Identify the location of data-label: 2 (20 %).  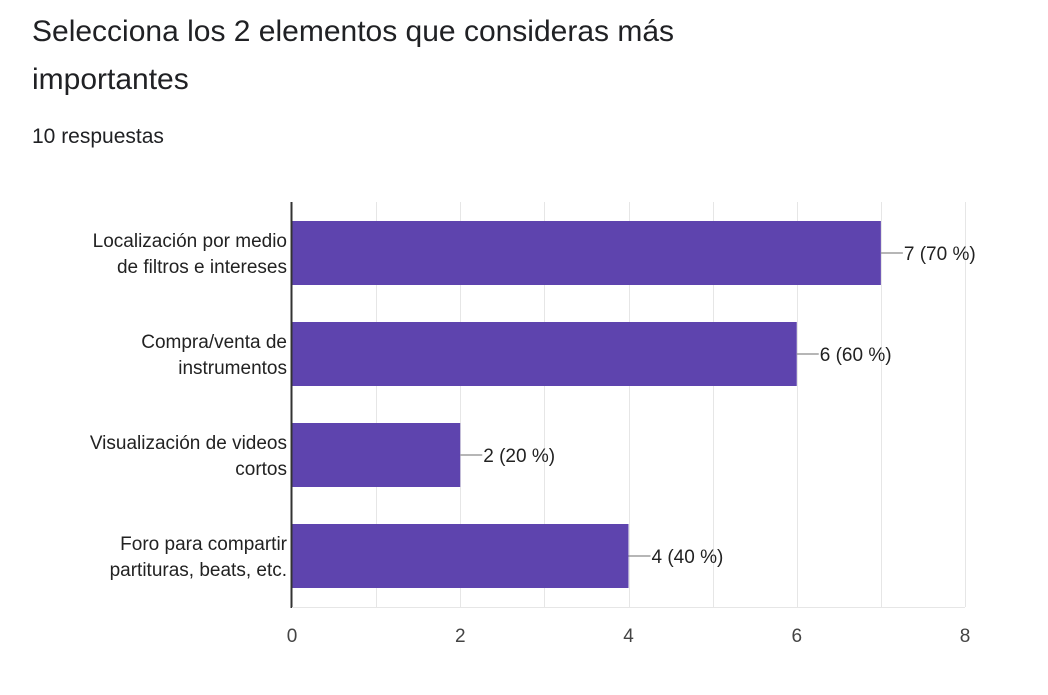
(519, 456).